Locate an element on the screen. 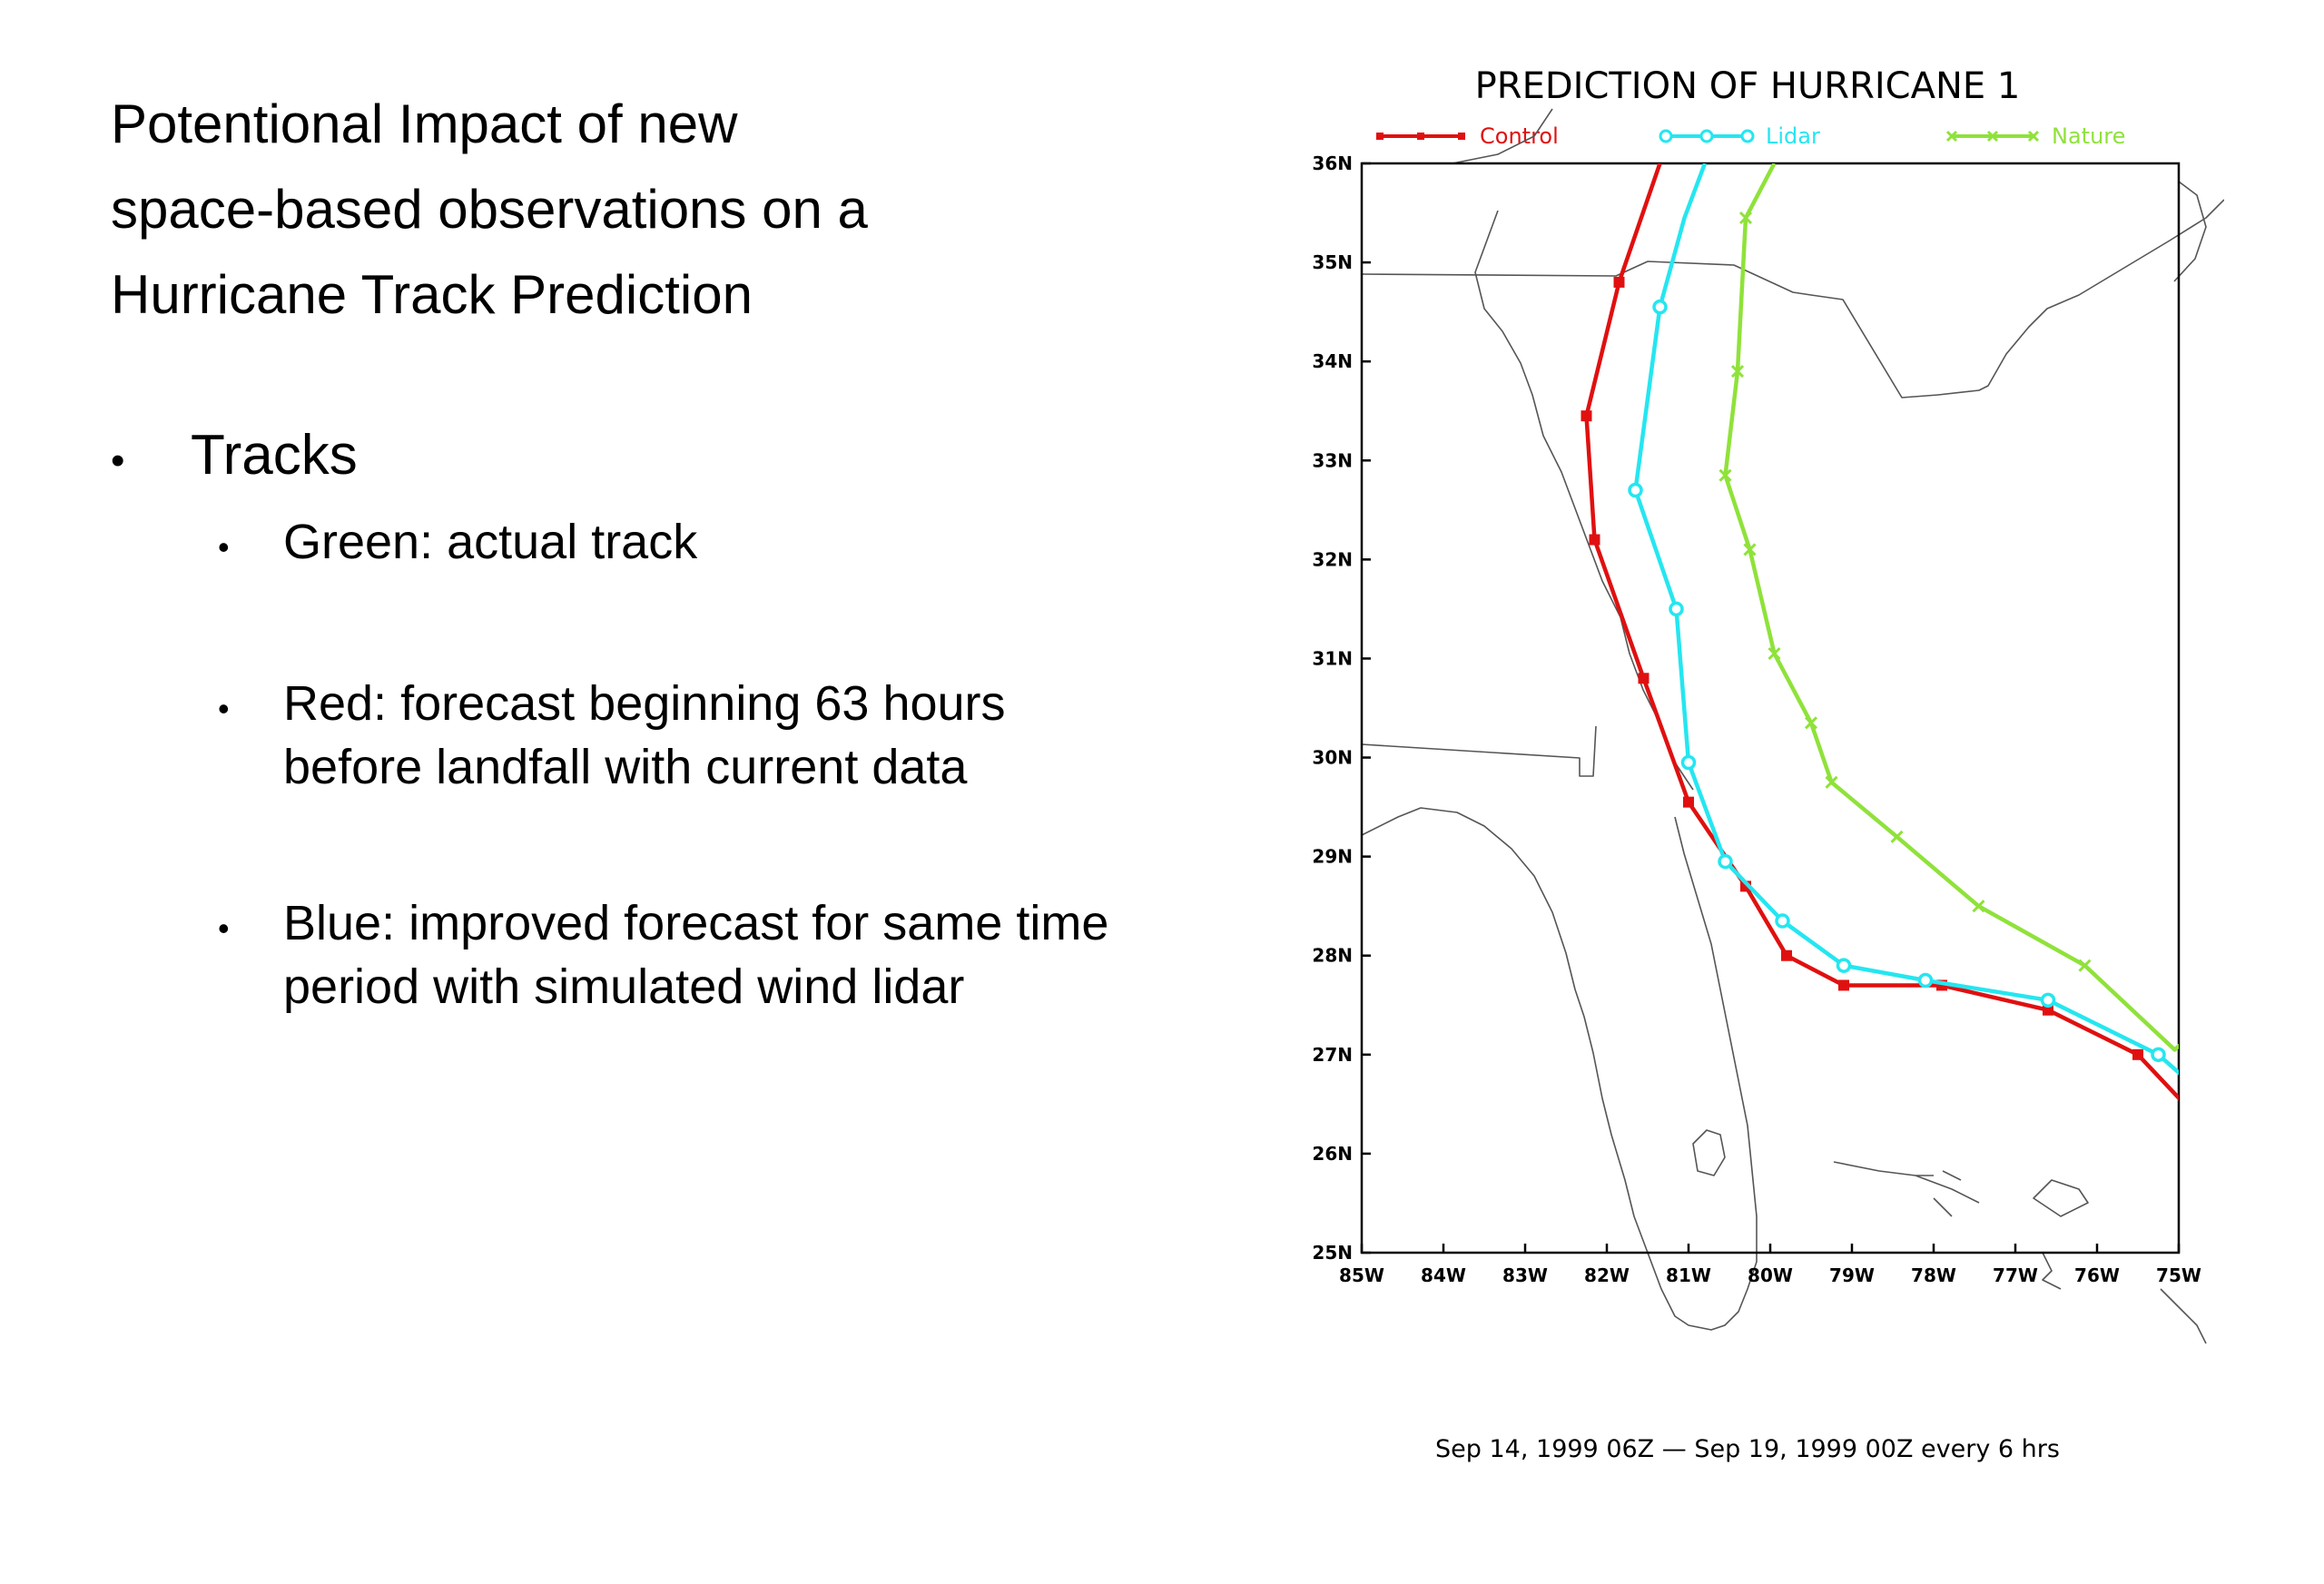 The image size is (2324, 1584). x-tick-label: 80W is located at coordinates (1770, 1275).